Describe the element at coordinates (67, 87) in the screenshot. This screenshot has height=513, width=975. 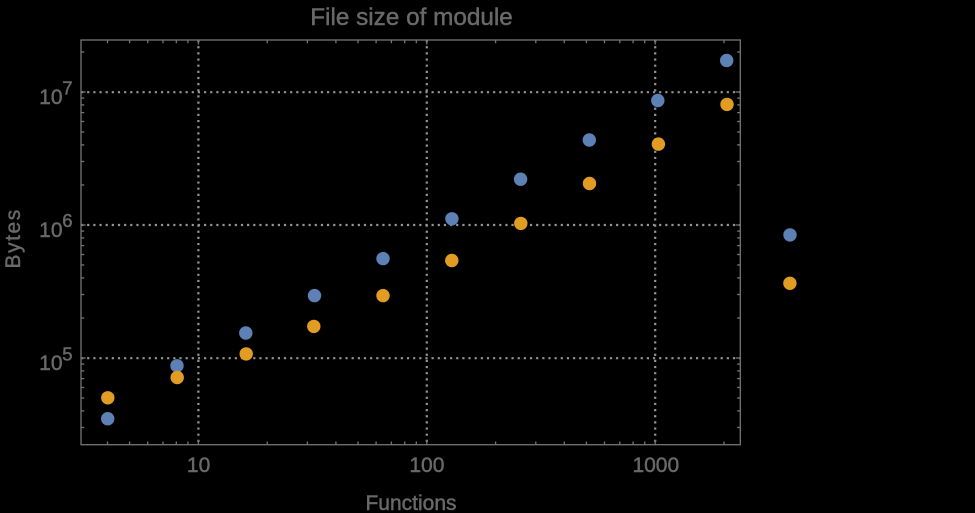
I see `svg-text: 7` at that location.